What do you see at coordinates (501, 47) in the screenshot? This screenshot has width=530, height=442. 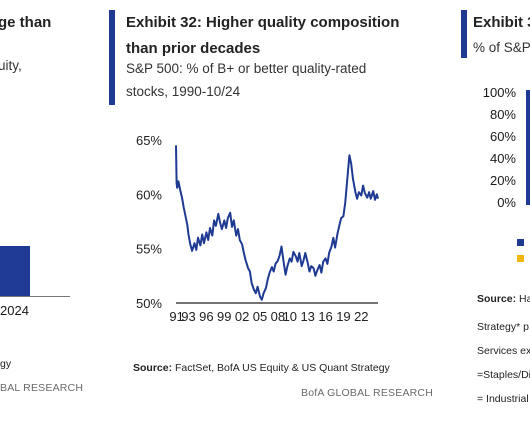 I see `right-panel-subtitle: % of S&P` at bounding box center [501, 47].